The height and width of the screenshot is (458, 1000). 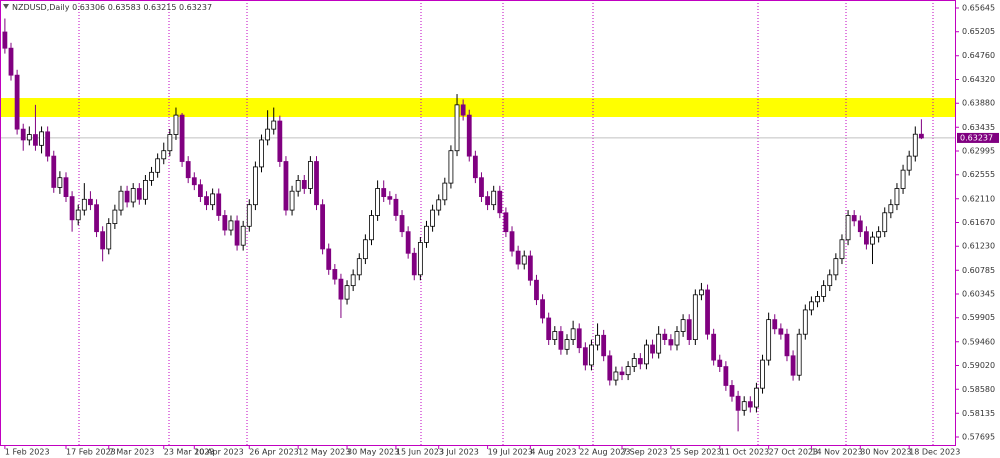 I want to click on y-tick-label: 0.63880, so click(x=978, y=103).